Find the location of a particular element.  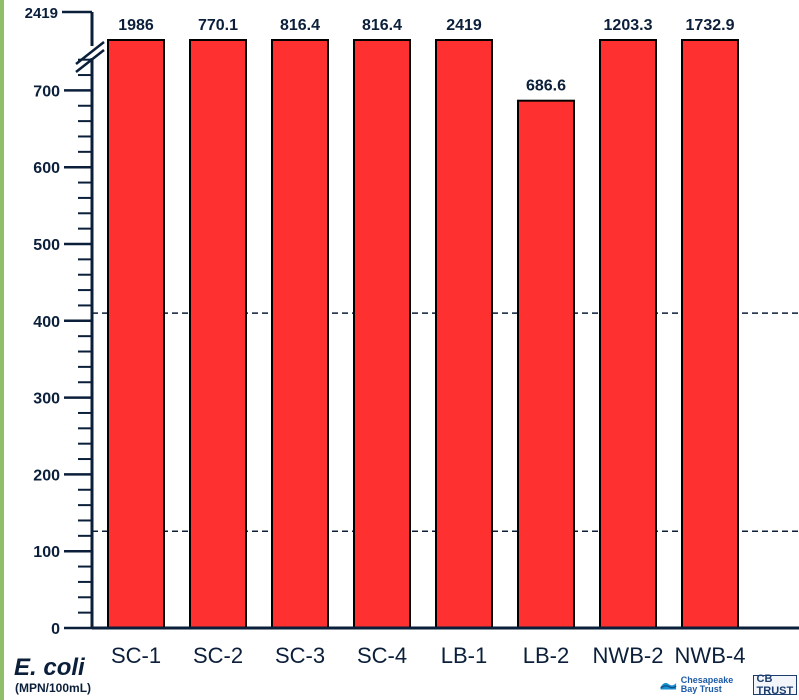

data-label-LB-2: 686.6 is located at coordinates (546, 86).